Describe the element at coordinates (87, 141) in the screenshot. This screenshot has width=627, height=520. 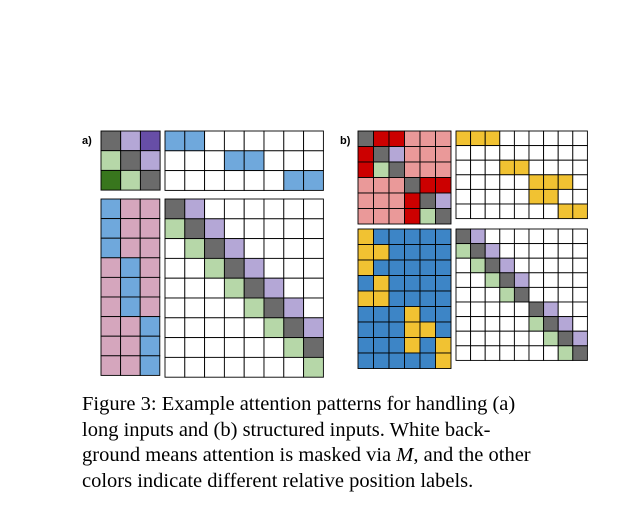
I see `panel-a-label: a)` at that location.